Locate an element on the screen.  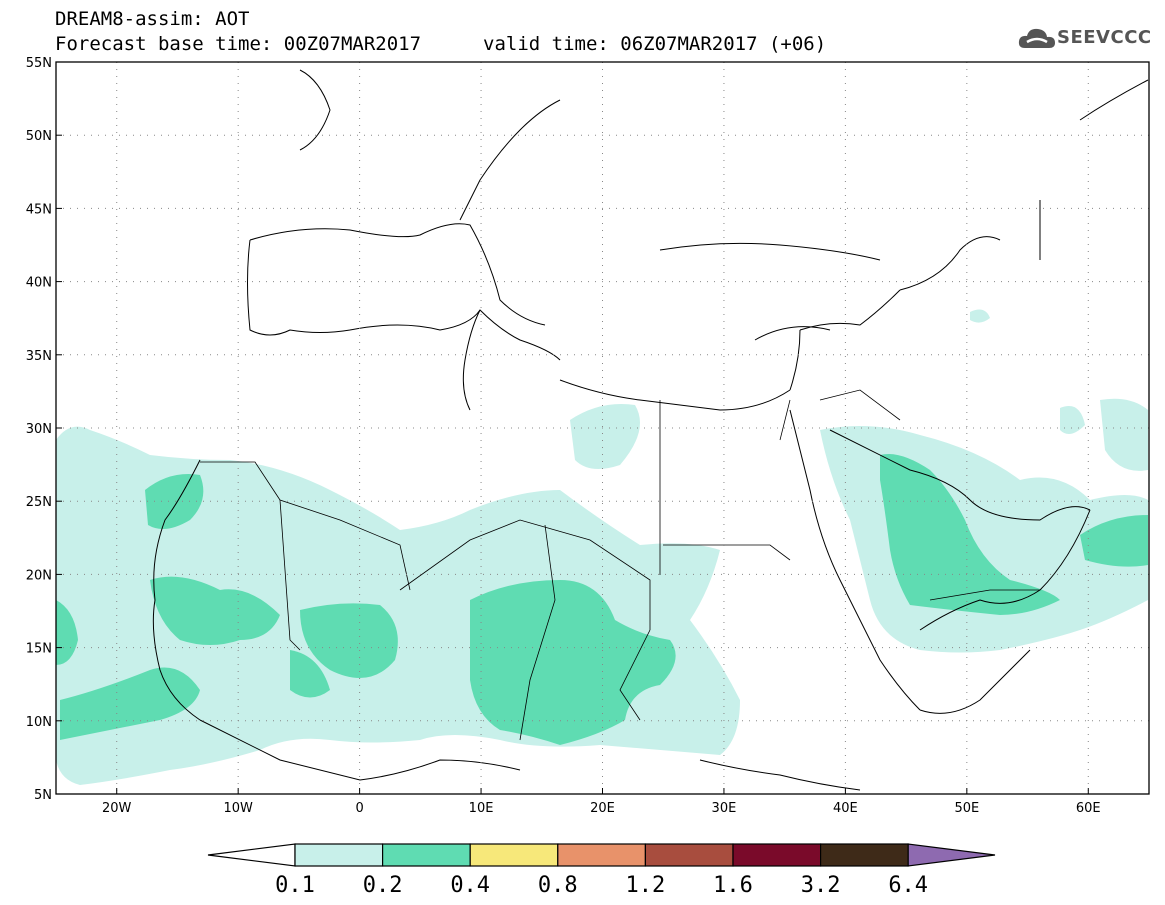
colorbar-label: 0.8 is located at coordinates (558, 885).